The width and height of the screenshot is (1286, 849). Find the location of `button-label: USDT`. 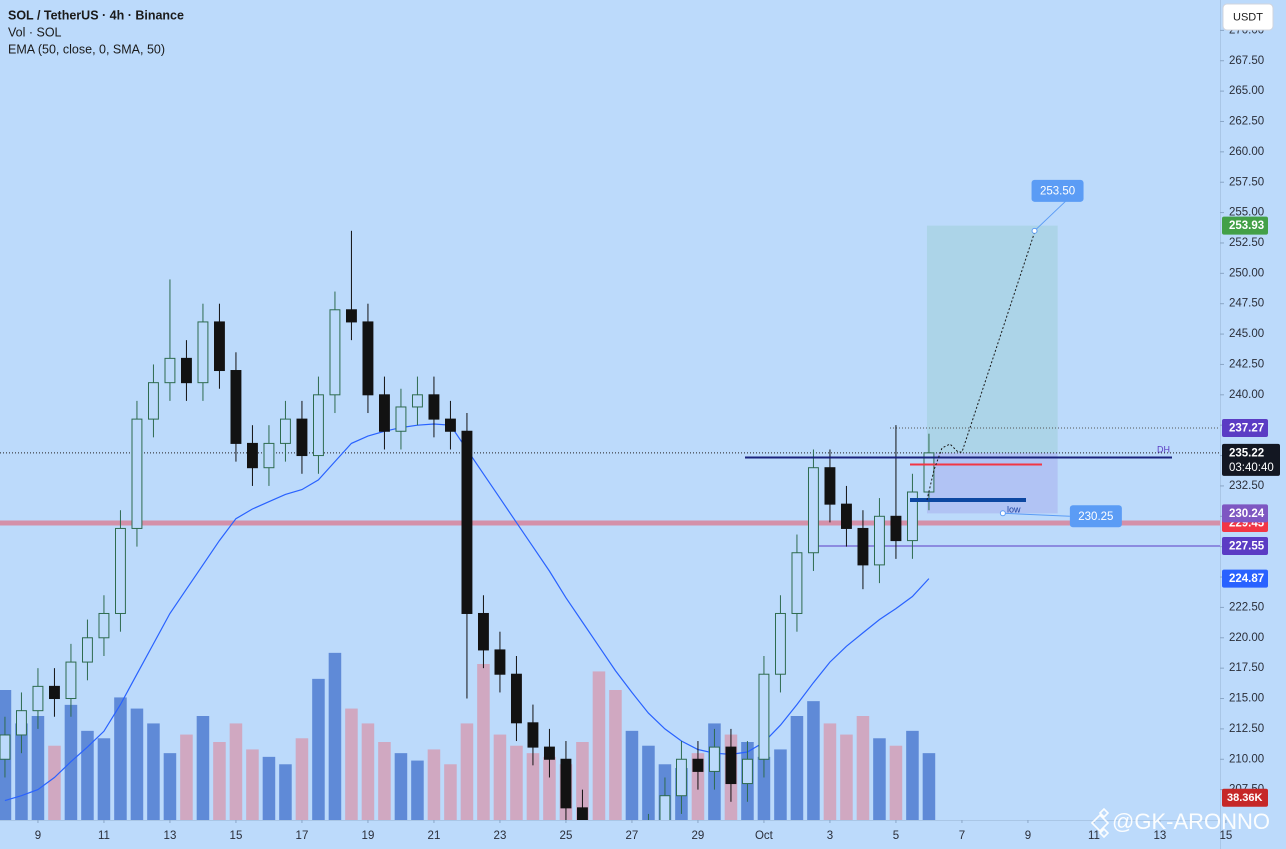

button-label: USDT is located at coordinates (1248, 17).